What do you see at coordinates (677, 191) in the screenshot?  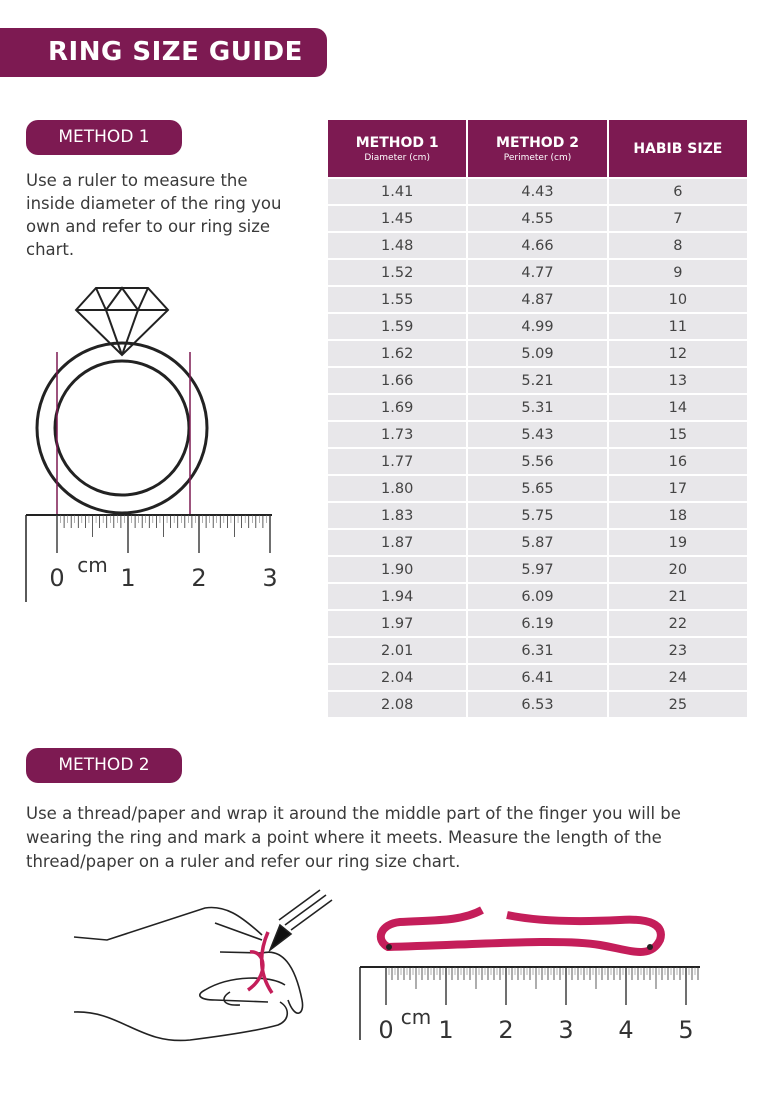 I see `size-cell: 6` at bounding box center [677, 191].